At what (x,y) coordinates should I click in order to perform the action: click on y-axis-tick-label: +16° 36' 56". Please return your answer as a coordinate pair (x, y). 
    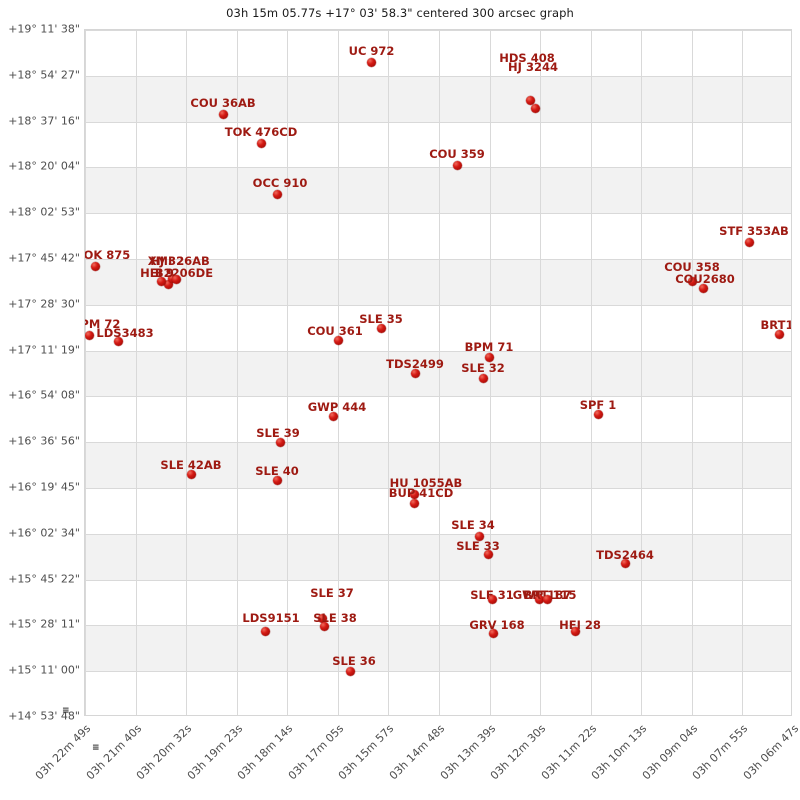
    Looking at the image, I should click on (44, 441).